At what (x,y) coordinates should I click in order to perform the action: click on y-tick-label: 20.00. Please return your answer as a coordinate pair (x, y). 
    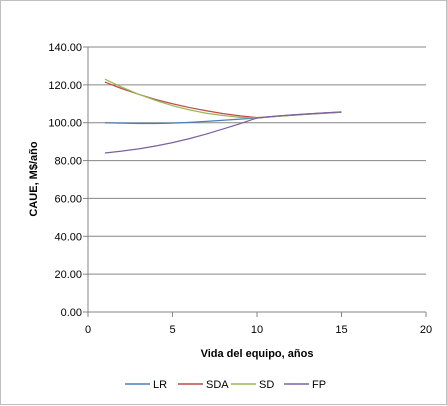
    Looking at the image, I should click on (68, 275).